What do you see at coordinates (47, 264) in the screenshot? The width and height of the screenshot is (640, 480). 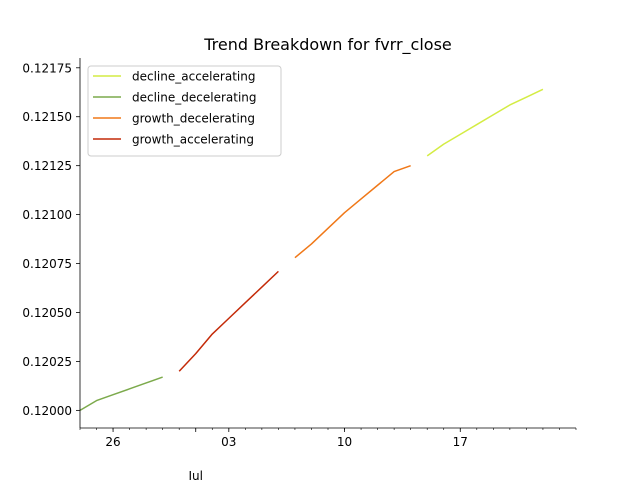 I see `y-tick-label: 0.12075` at bounding box center [47, 264].